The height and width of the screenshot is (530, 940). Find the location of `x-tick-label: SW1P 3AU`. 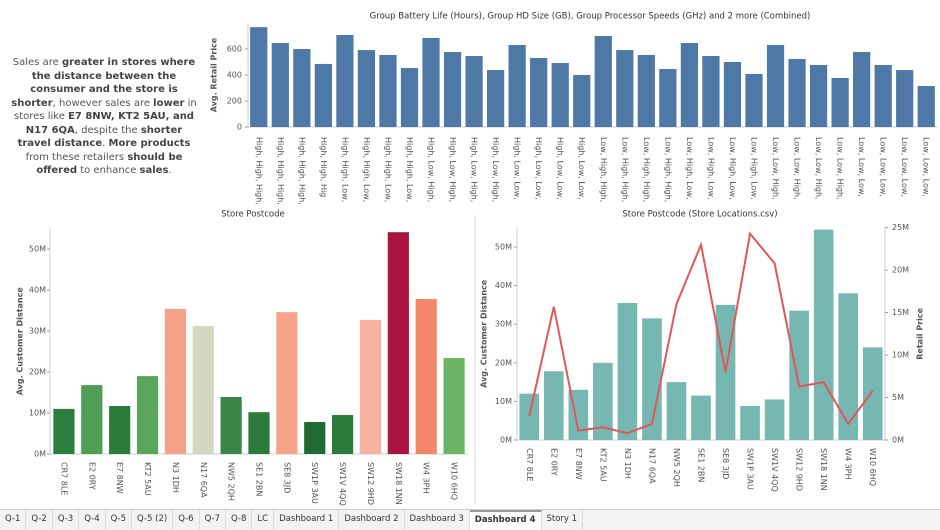

x-tick-label: SW1P 3AU is located at coordinates (750, 469).